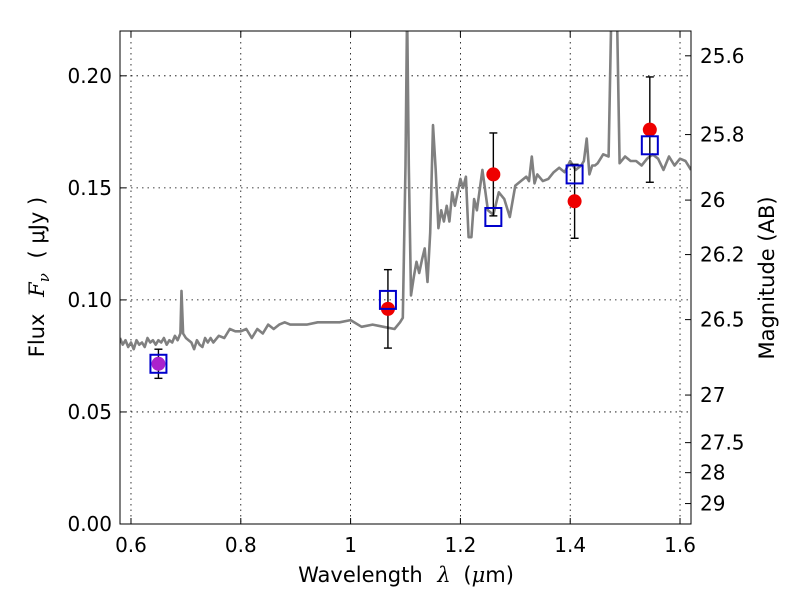 The width and height of the screenshot is (800, 600). I want to click on y-tick-label: 0.20, so click(89, 76).